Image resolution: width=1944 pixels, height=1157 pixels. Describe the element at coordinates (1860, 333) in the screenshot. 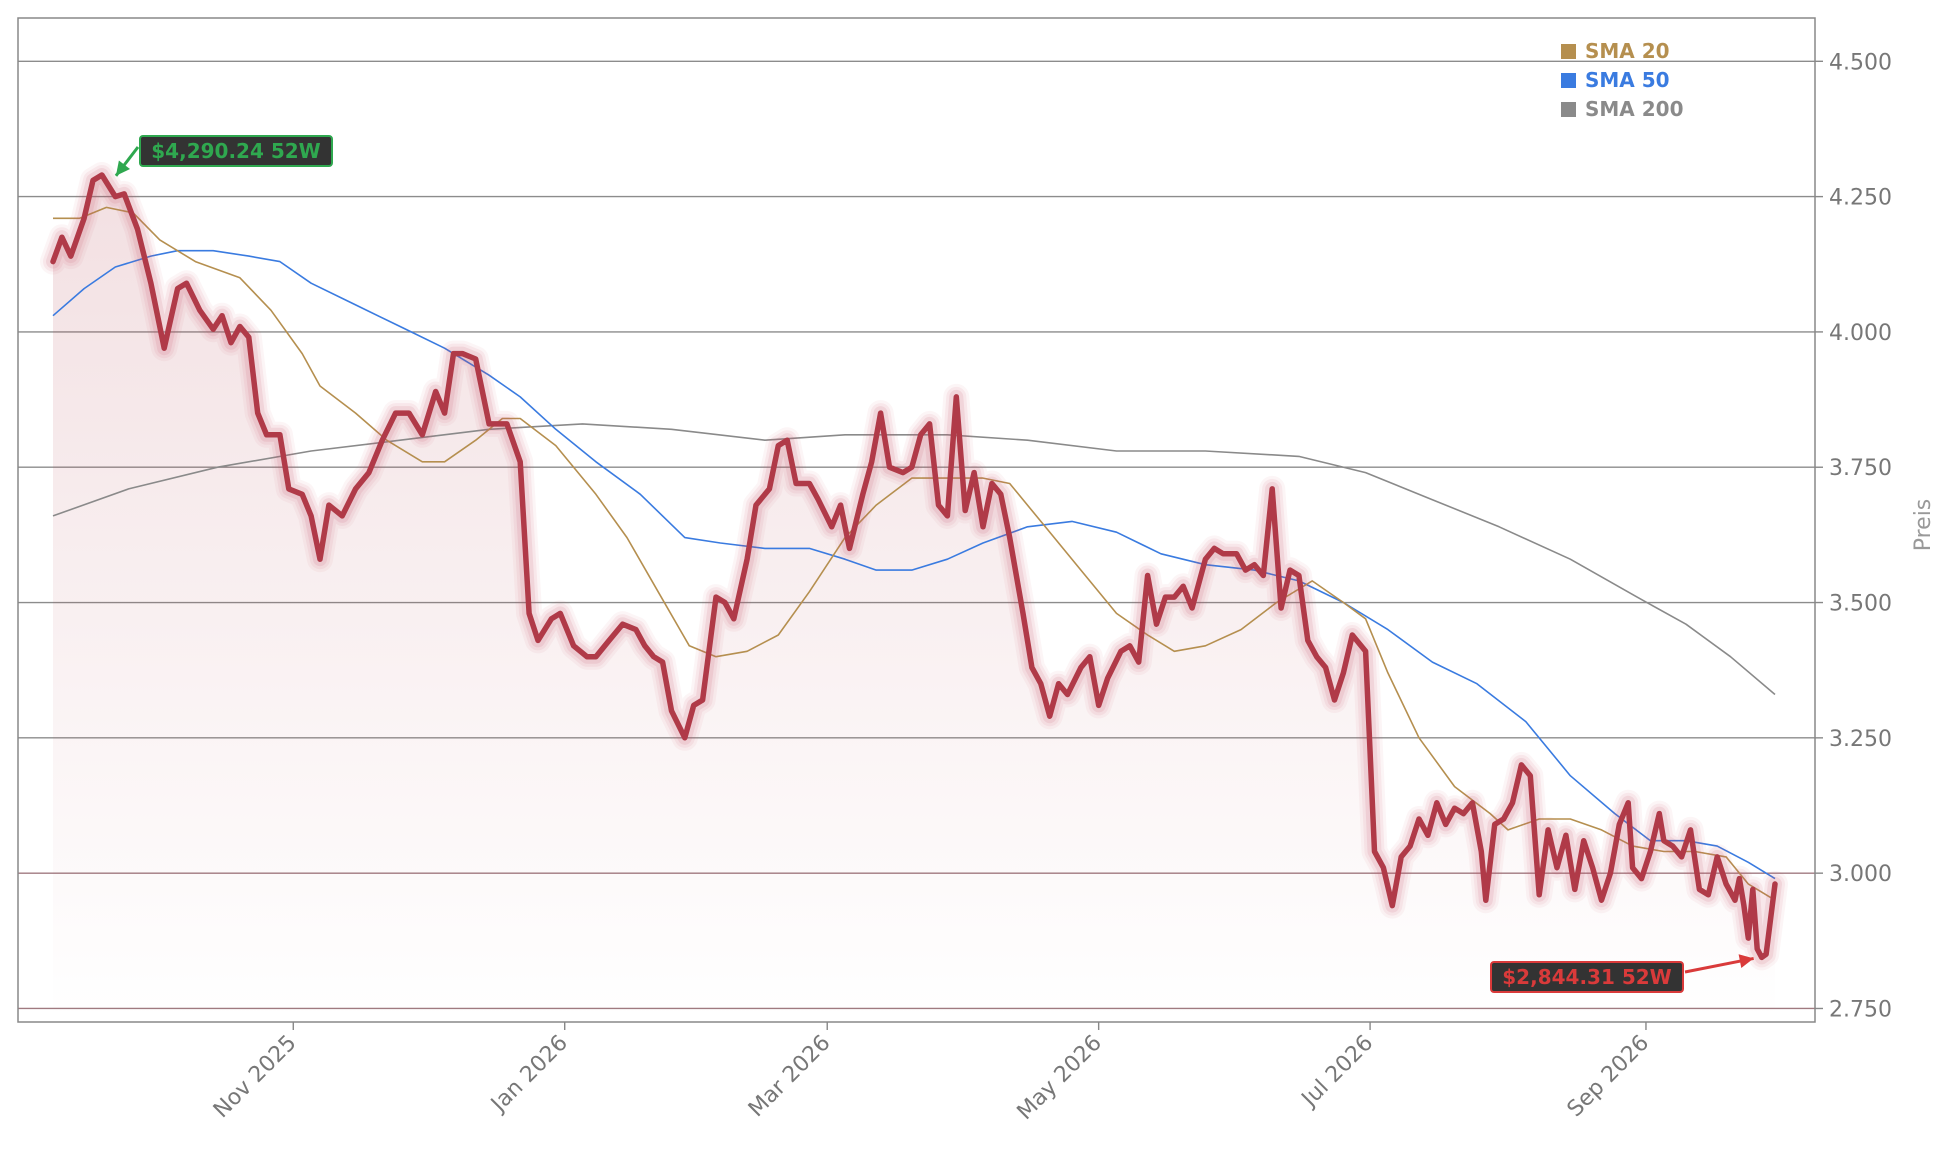

I see `y-tick-label: 4.000` at that location.